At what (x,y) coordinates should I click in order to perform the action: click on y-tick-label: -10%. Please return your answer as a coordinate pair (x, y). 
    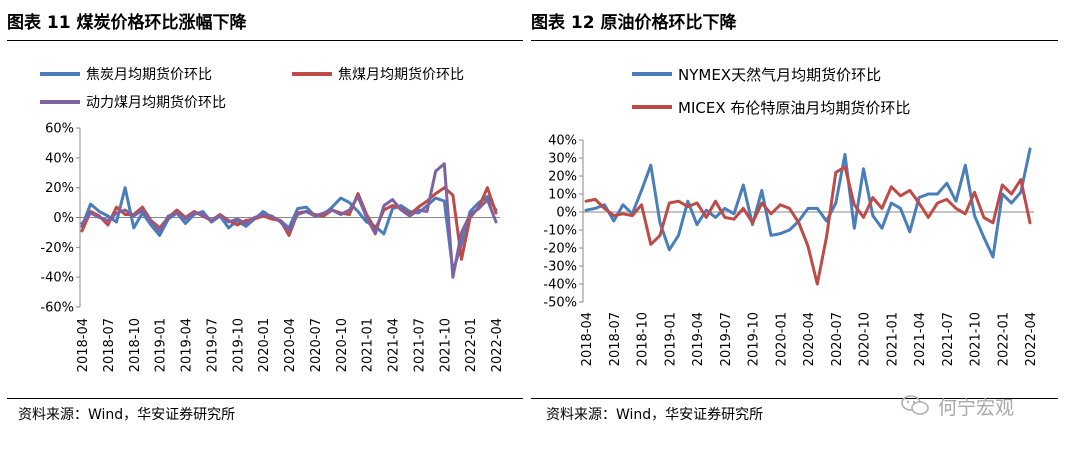
    Looking at the image, I should click on (560, 231).